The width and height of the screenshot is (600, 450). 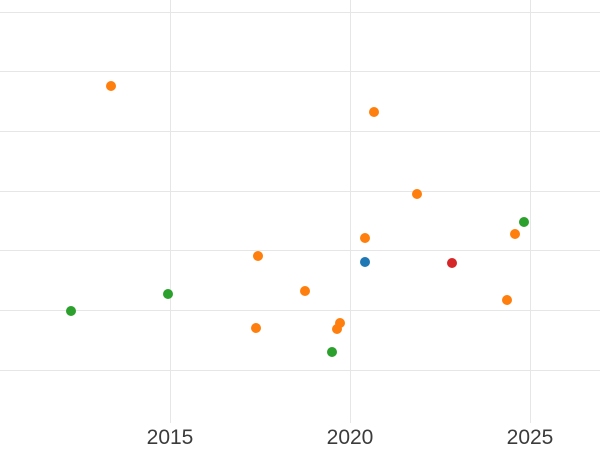 What do you see at coordinates (530, 437) in the screenshot?
I see `x-tick-label: 2025` at bounding box center [530, 437].